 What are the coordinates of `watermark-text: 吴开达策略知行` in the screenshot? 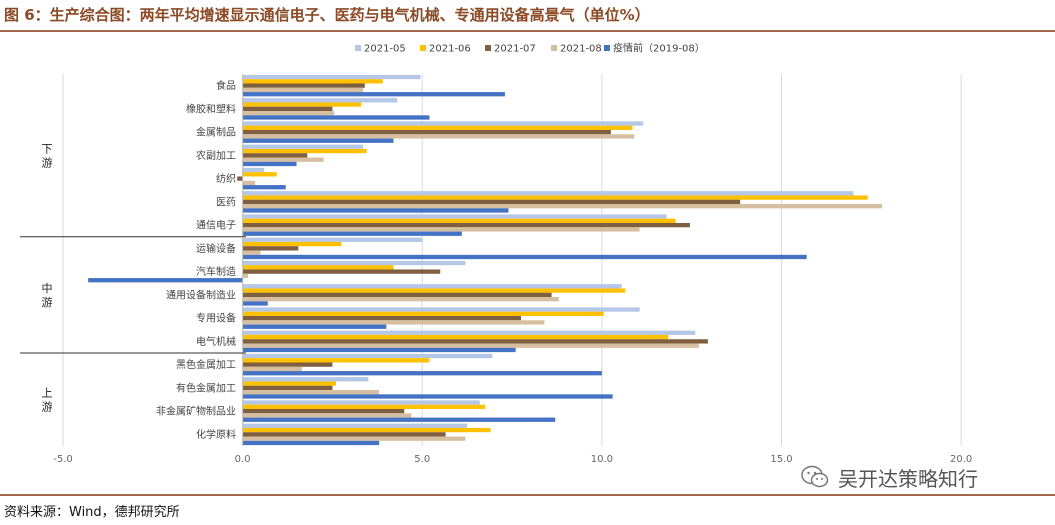 It's located at (908, 478).